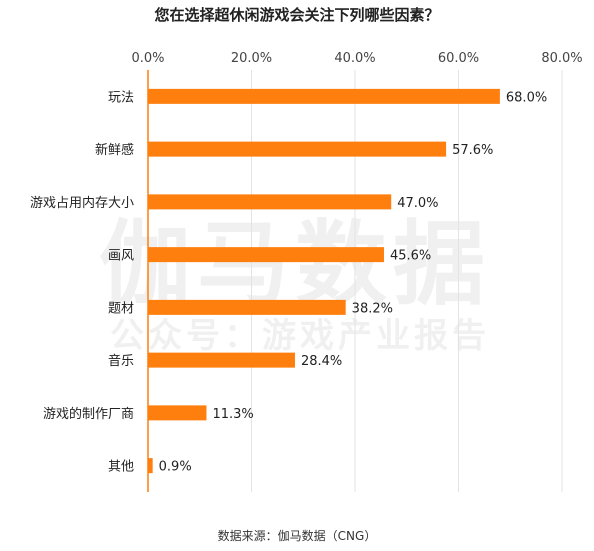  I want to click on x-tick-label: 40.0%, so click(354, 58).